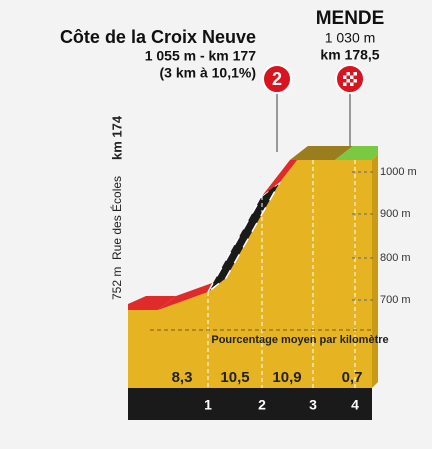 This screenshot has height=449, width=432. I want to click on altitude-label: 900 m, so click(395, 214).